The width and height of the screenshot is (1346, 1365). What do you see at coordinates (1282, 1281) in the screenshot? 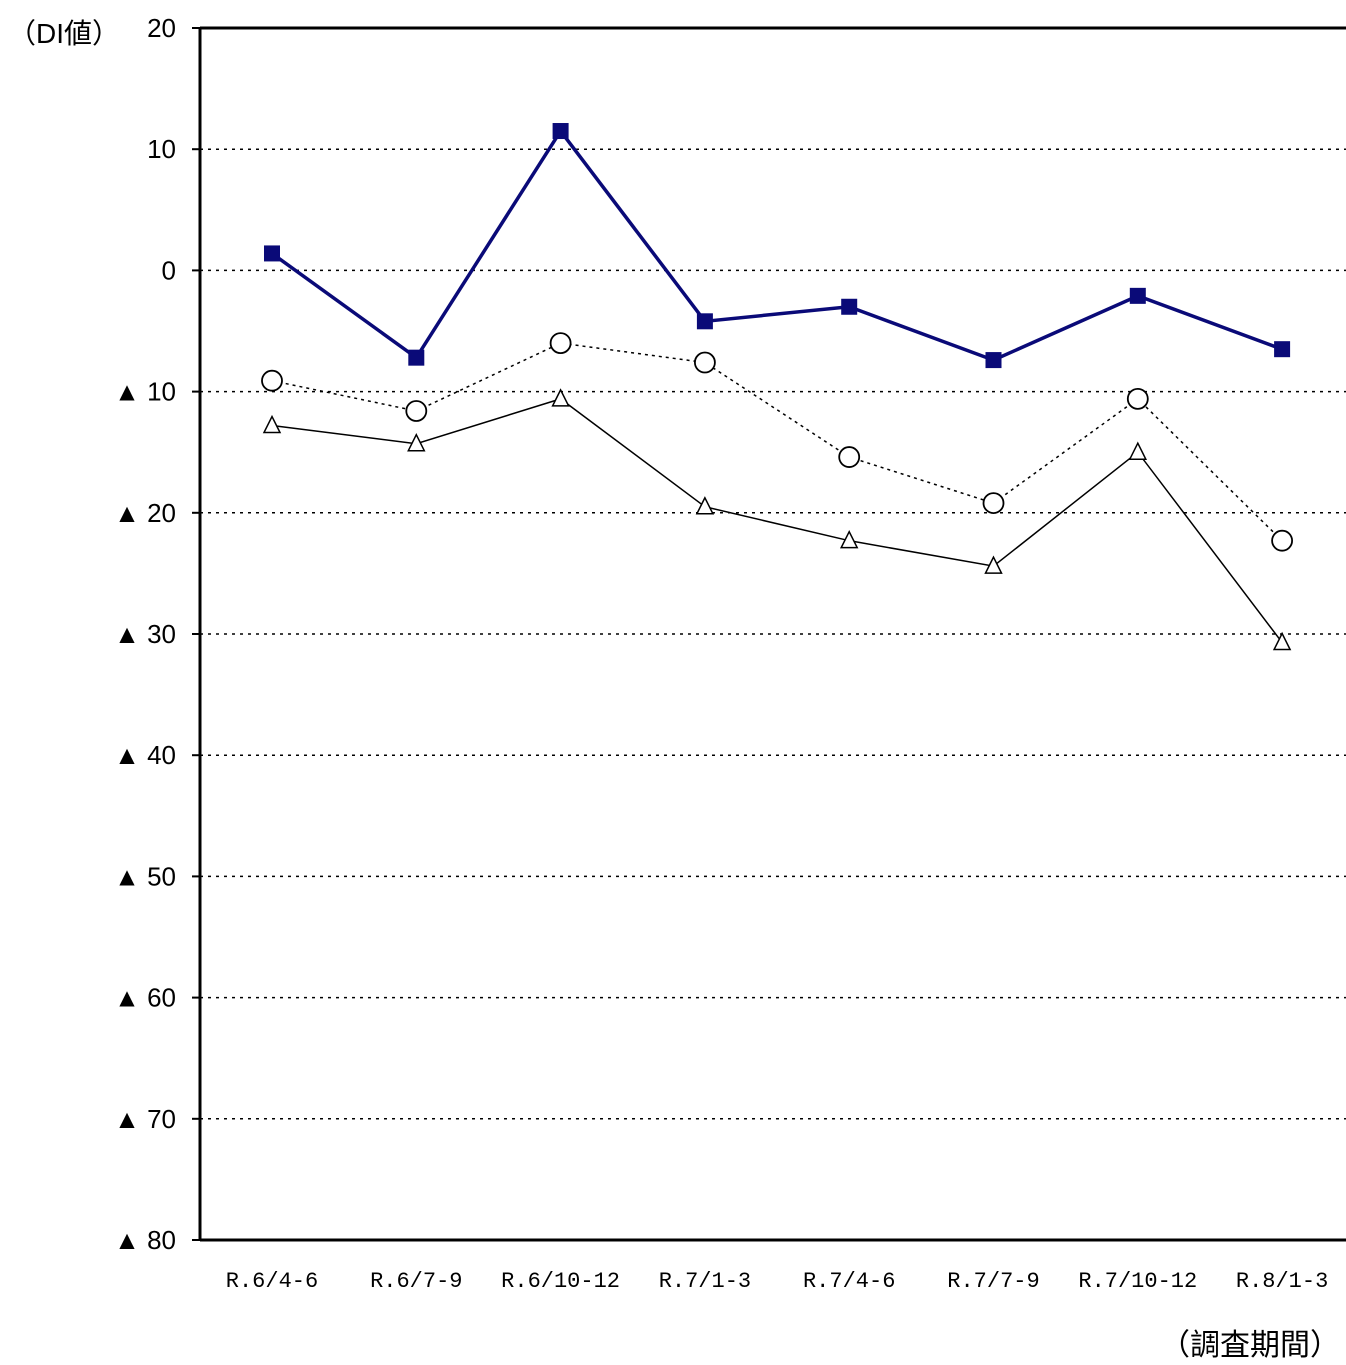
I see `x-tick-label: R.8/1-3` at bounding box center [1282, 1281].